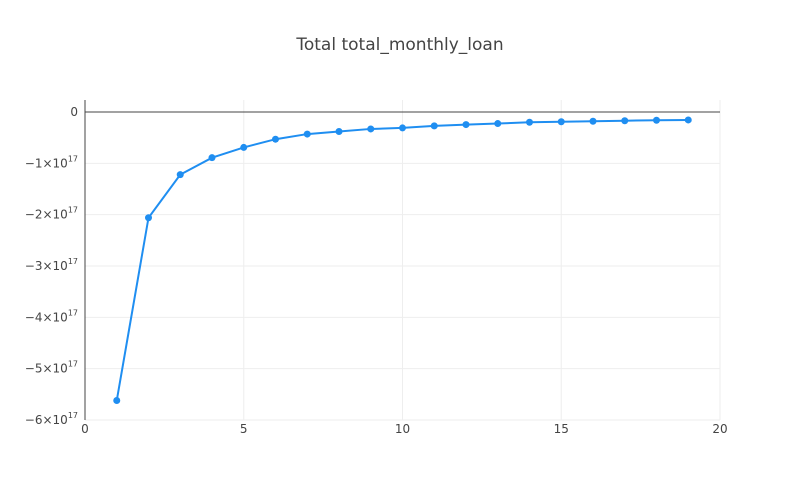  Describe the element at coordinates (51, 162) in the screenshot. I see `y-tick-label: −1×10¹⁷` at that location.